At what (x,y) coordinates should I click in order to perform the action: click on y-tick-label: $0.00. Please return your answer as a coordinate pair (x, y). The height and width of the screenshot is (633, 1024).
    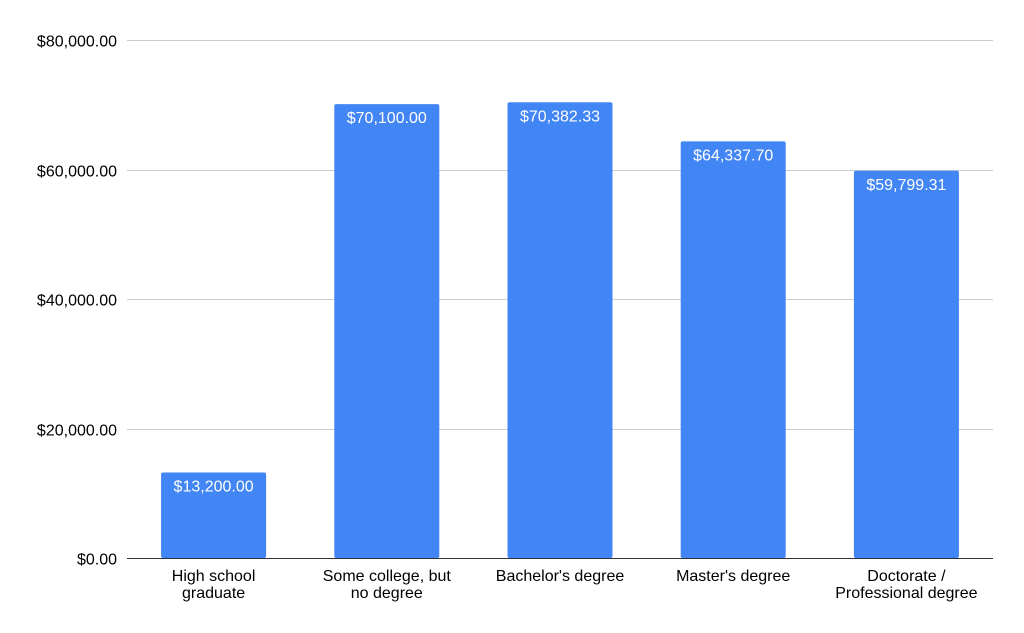
    Looking at the image, I should click on (97, 560).